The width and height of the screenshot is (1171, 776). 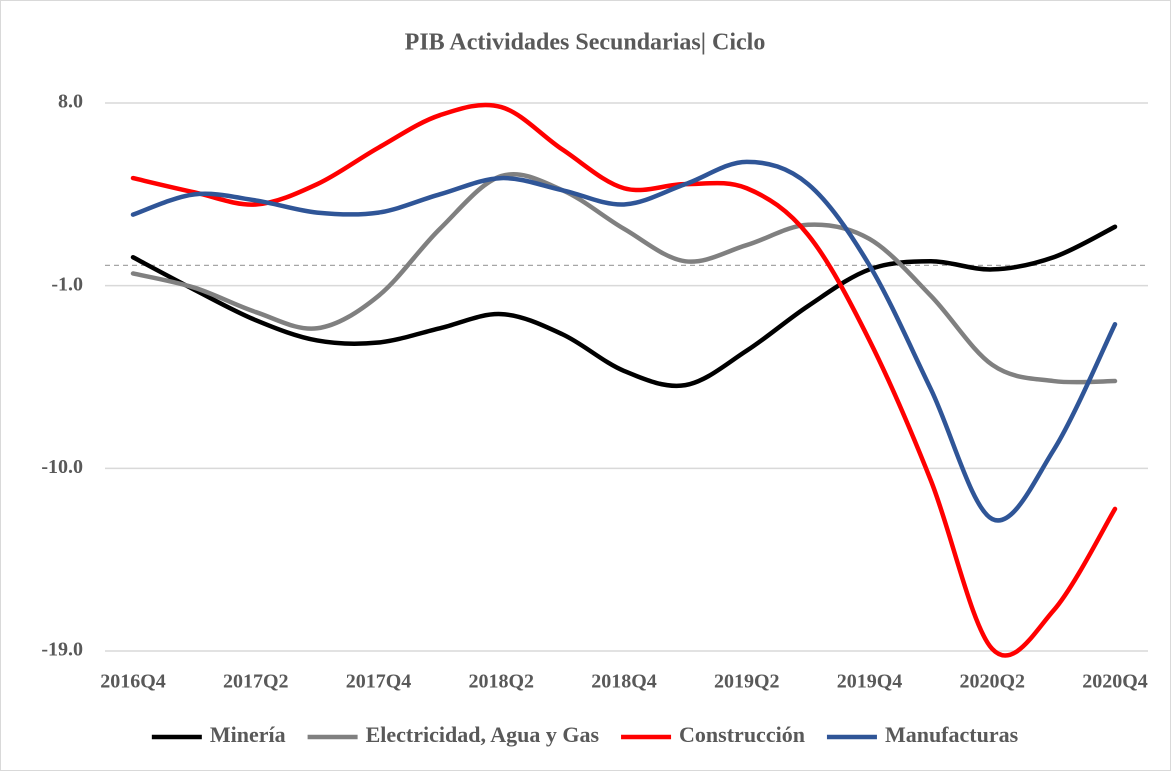 What do you see at coordinates (256, 682) in the screenshot?
I see `x-tick-label: 2017Q2` at bounding box center [256, 682].